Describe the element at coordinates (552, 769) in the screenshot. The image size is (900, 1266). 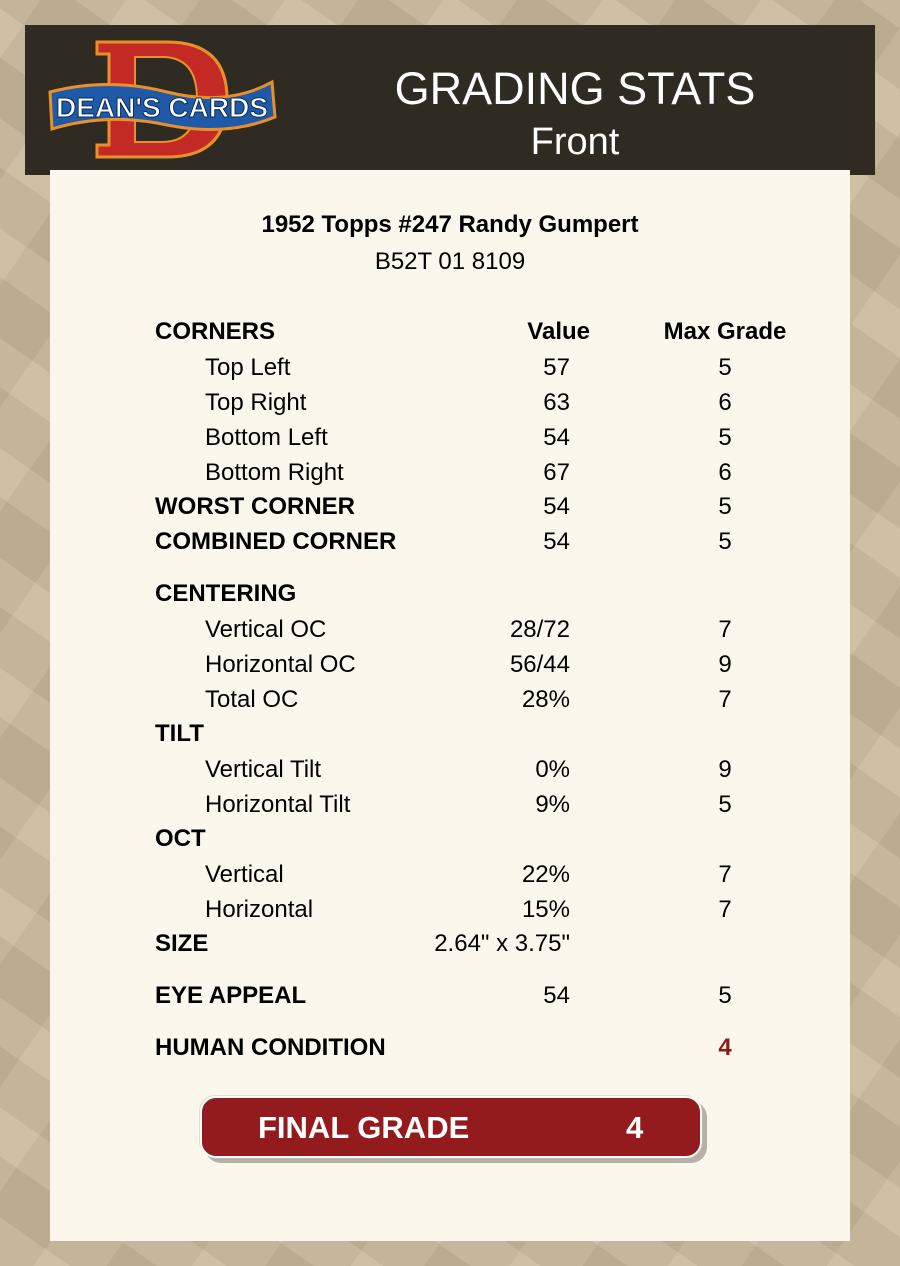
I see `row-value: 0%` at that location.